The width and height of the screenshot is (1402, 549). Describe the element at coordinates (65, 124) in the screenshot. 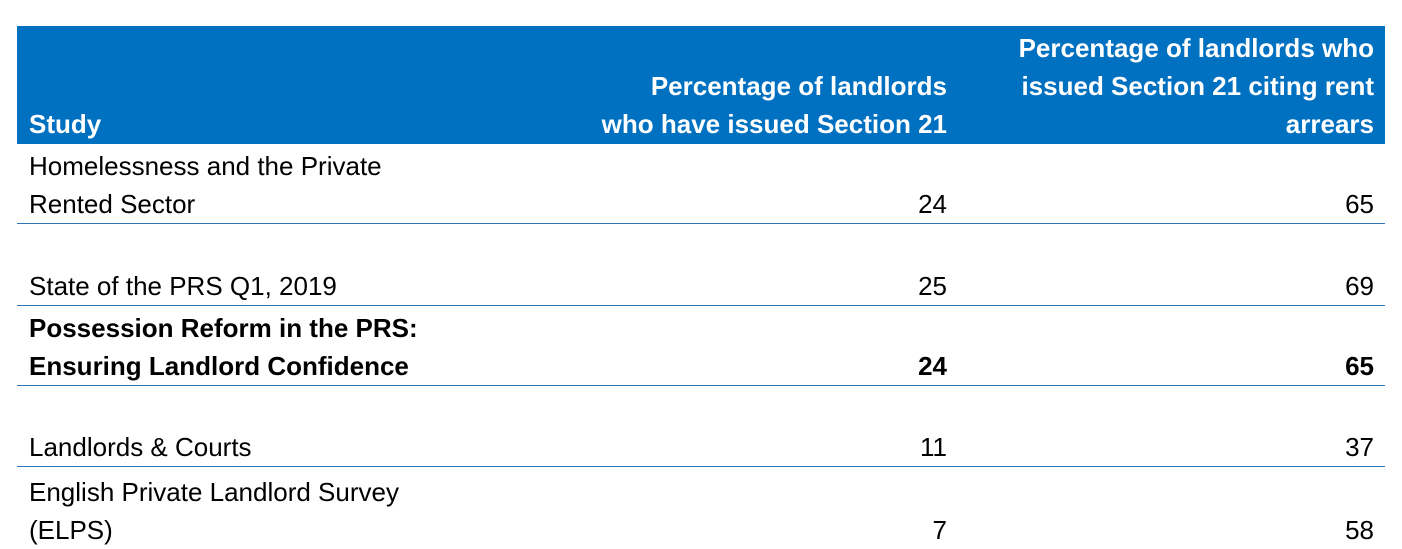

I see `header-study-label: Study` at that location.